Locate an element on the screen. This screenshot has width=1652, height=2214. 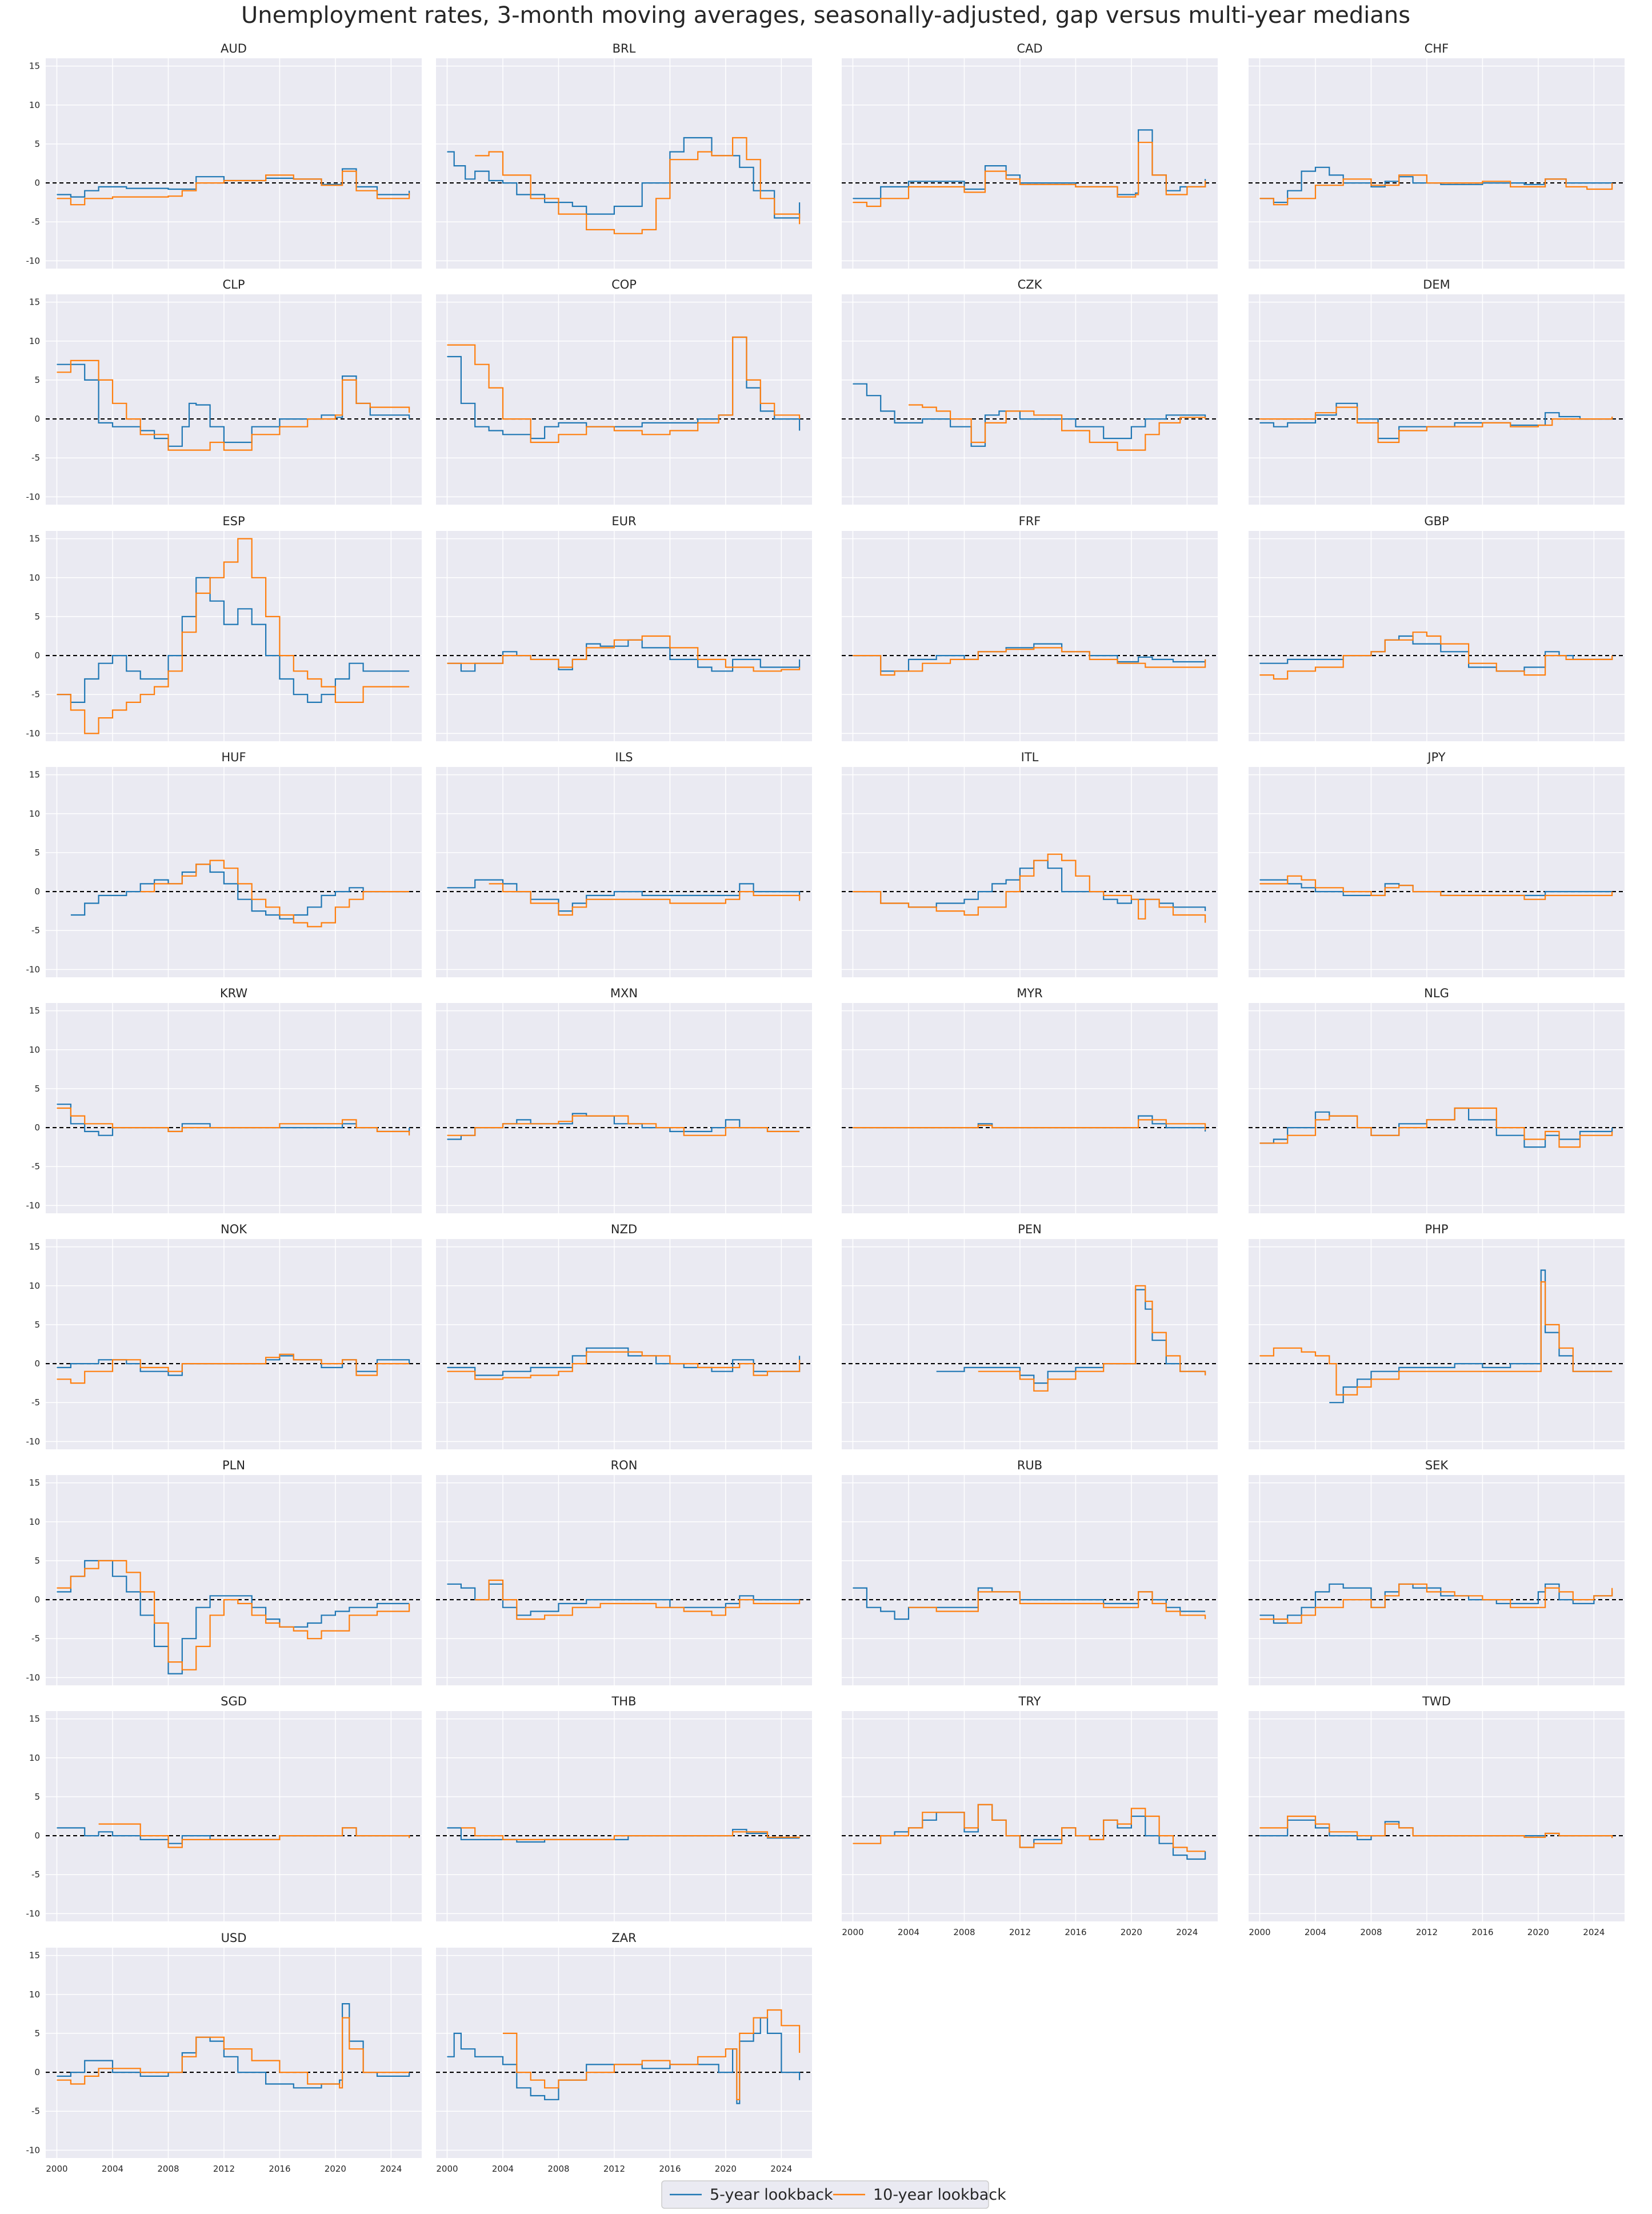
panel-title: THB is located at coordinates (623, 1701).